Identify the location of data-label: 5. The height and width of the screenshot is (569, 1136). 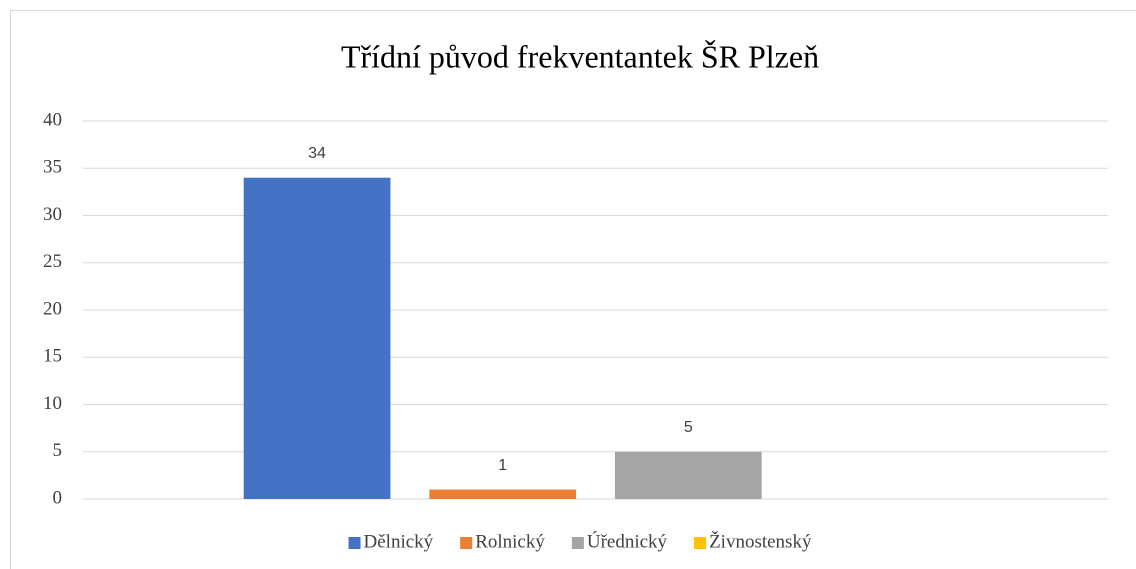
(688, 427).